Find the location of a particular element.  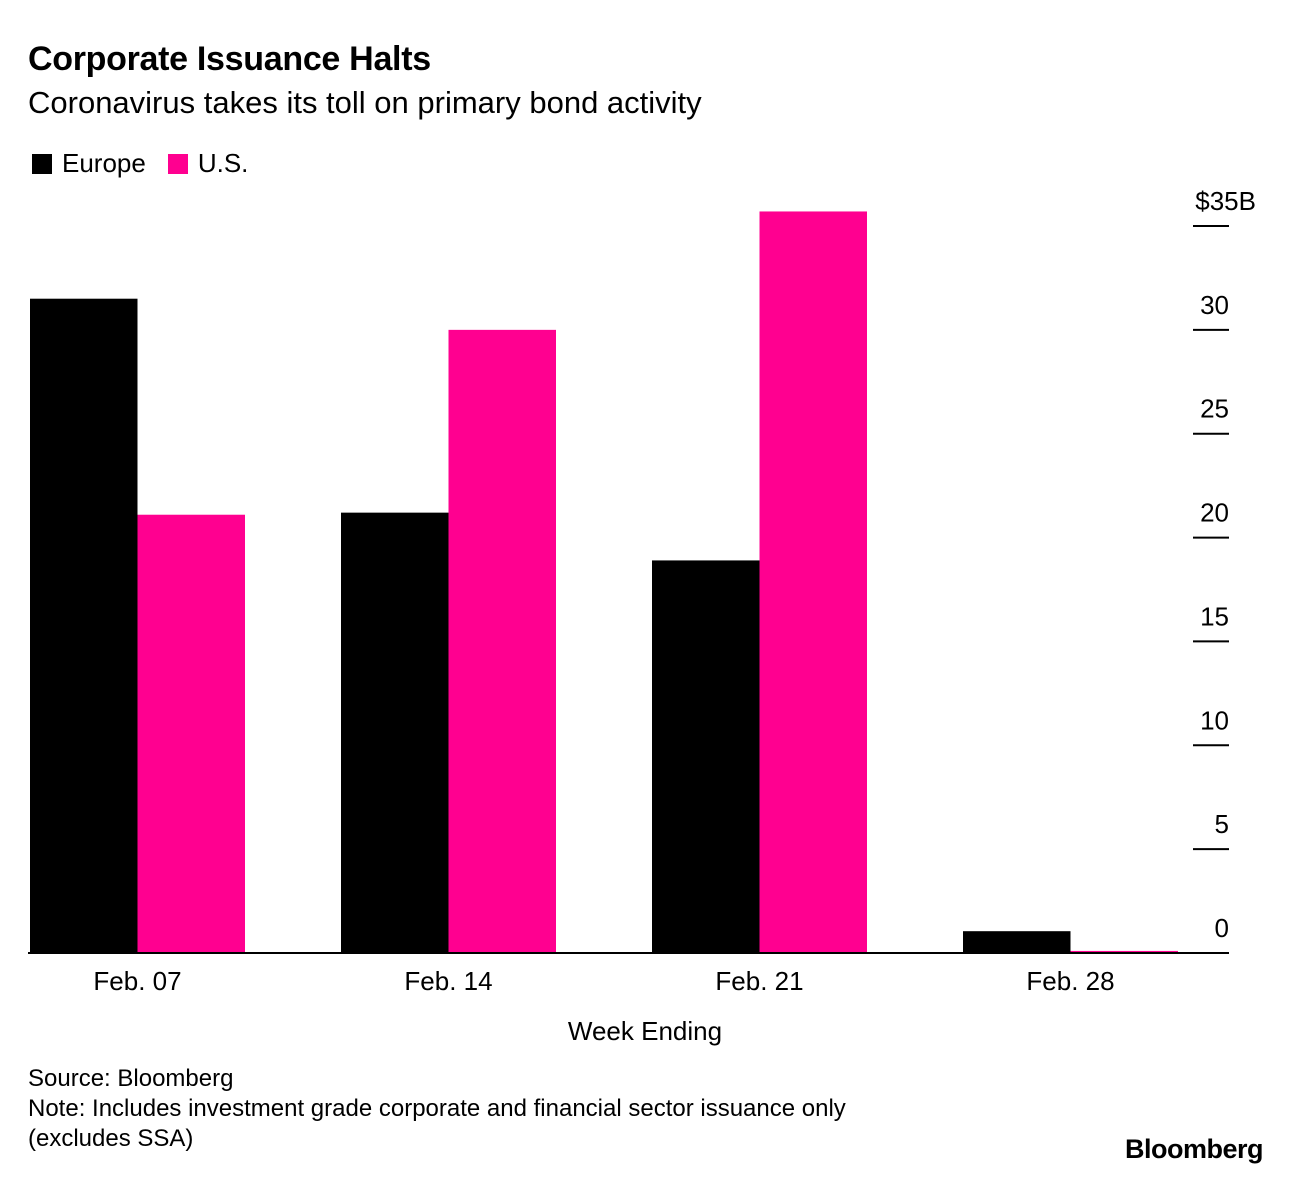

legend-item-europe: Europe is located at coordinates (89, 163).